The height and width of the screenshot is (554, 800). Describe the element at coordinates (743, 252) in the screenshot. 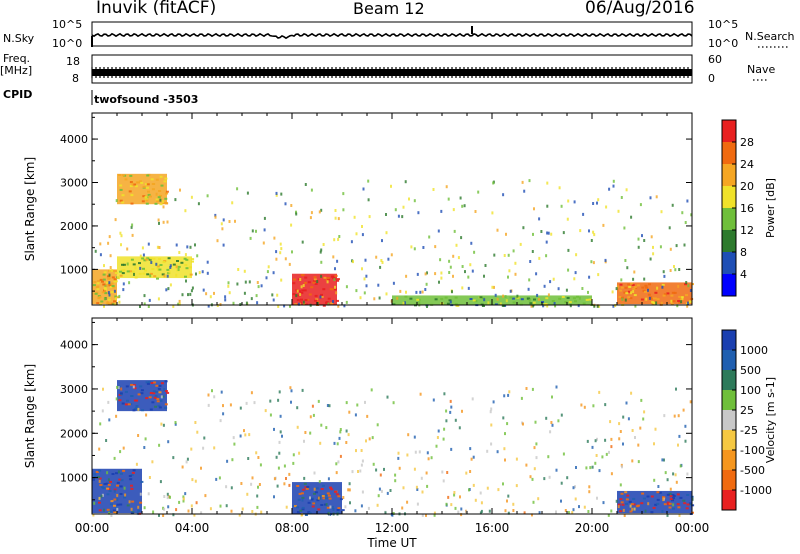

I see `power-colorbar-tick-label: 8` at that location.